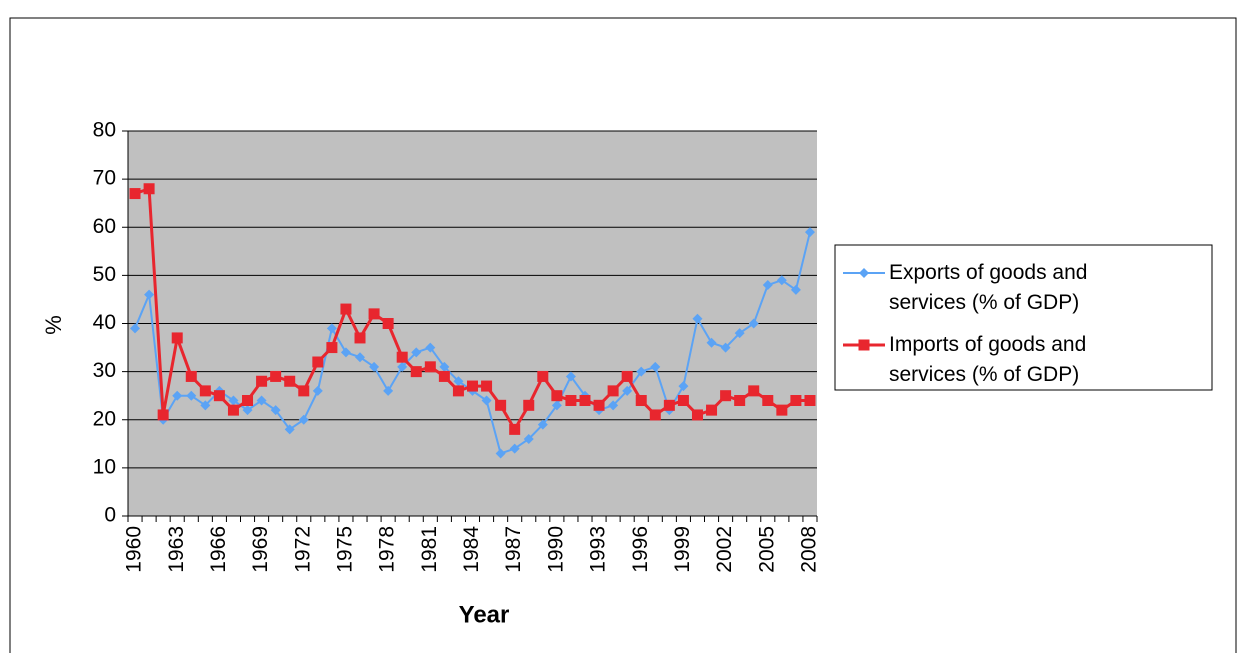 This screenshot has height=658, width=1248. Describe the element at coordinates (766, 549) in the screenshot. I see `x-tick-label: 2005` at that location.